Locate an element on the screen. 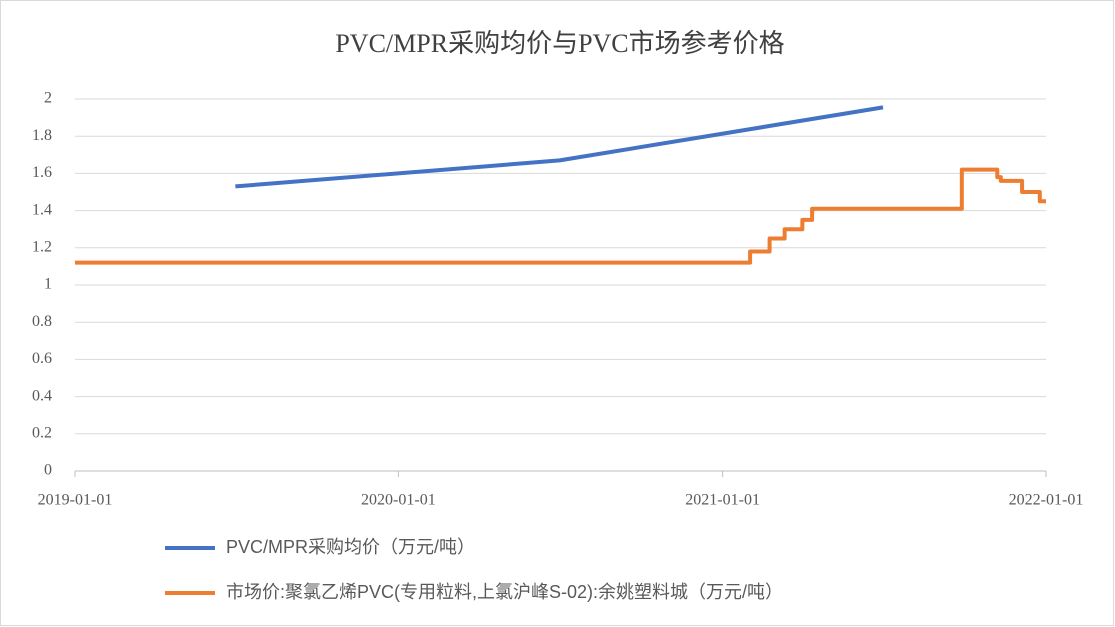 Image resolution: width=1115 pixels, height=627 pixels. x-tick-label: 2022-01-01 is located at coordinates (1046, 500).